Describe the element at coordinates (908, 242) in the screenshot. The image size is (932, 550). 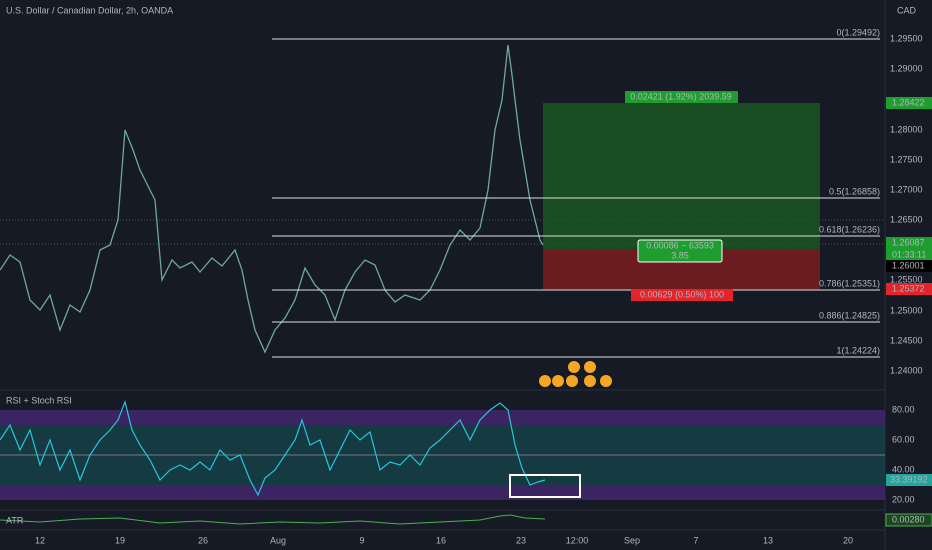
I see `price-tag-label: 1.26087` at that location.